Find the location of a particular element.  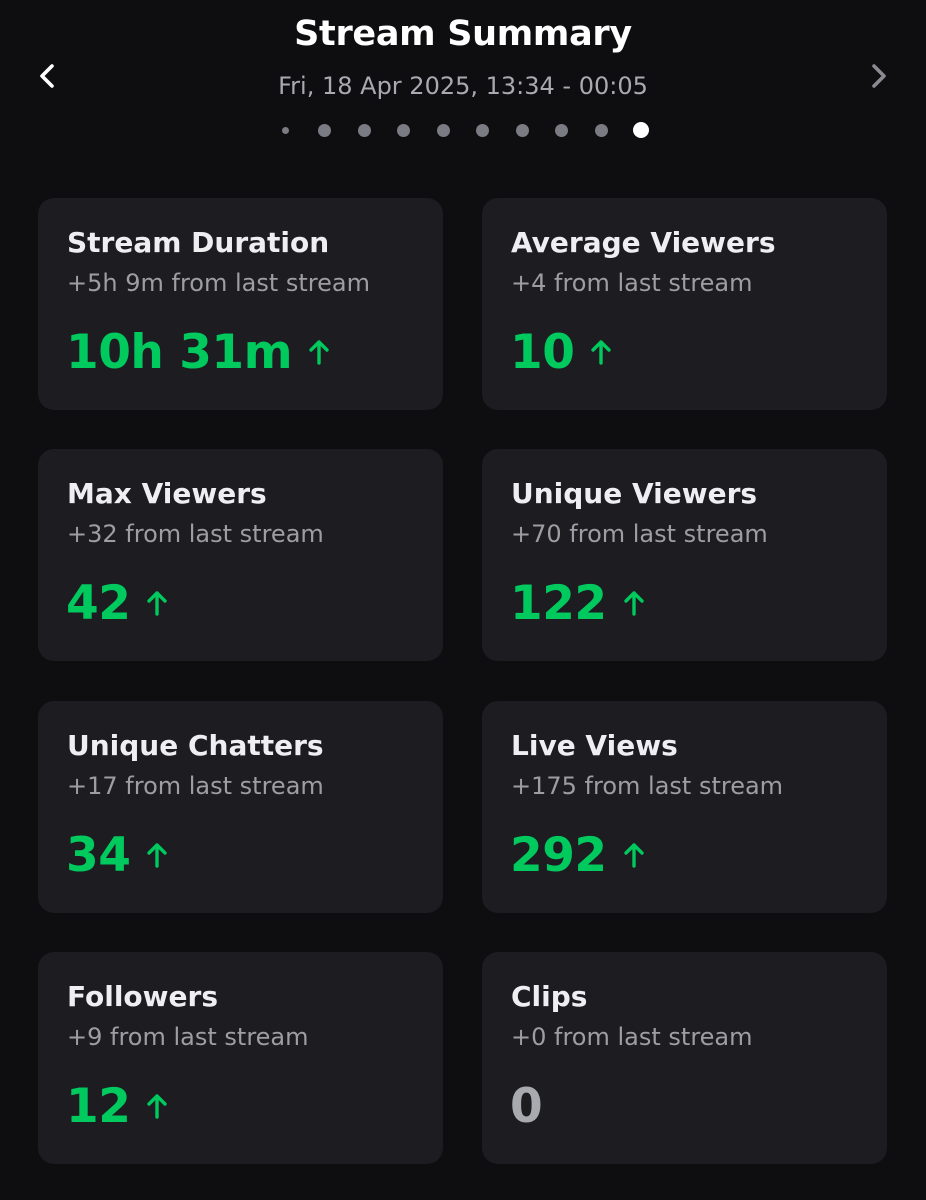

stat-label: Stream Duration is located at coordinates (198, 242).